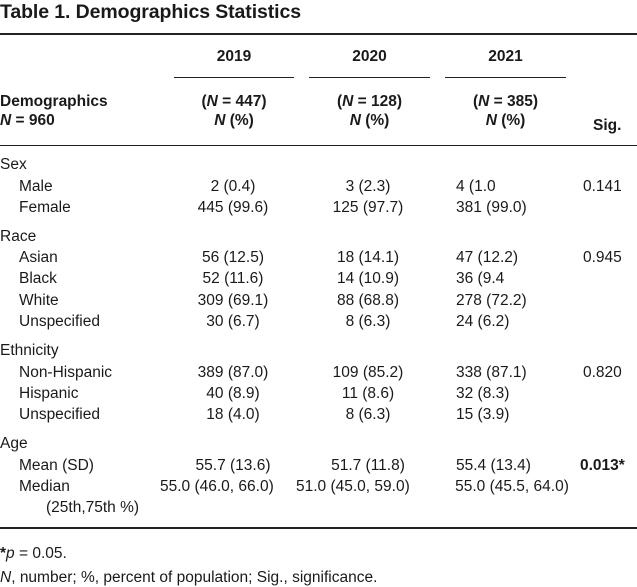  I want to click on total-n: N = 960, so click(27, 120).